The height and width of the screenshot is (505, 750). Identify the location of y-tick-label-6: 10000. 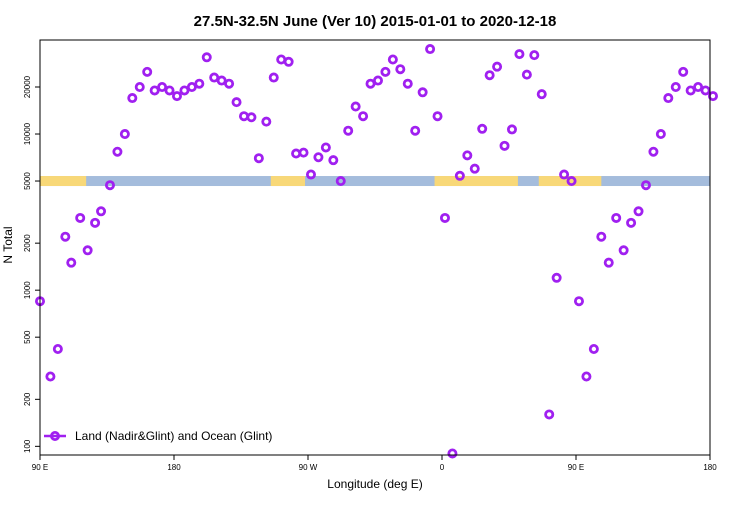
(27, 133).